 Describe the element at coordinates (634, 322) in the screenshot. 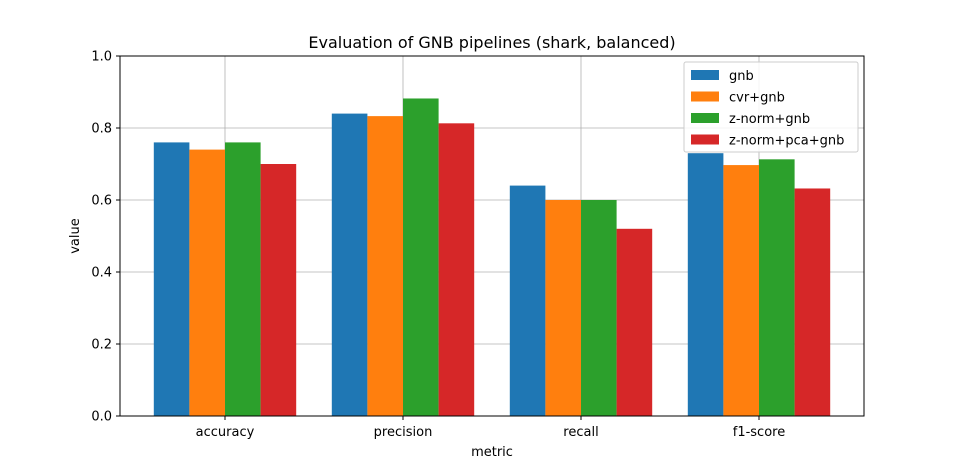

I see `bar-z-norm+pca+gnb-recall` at that location.